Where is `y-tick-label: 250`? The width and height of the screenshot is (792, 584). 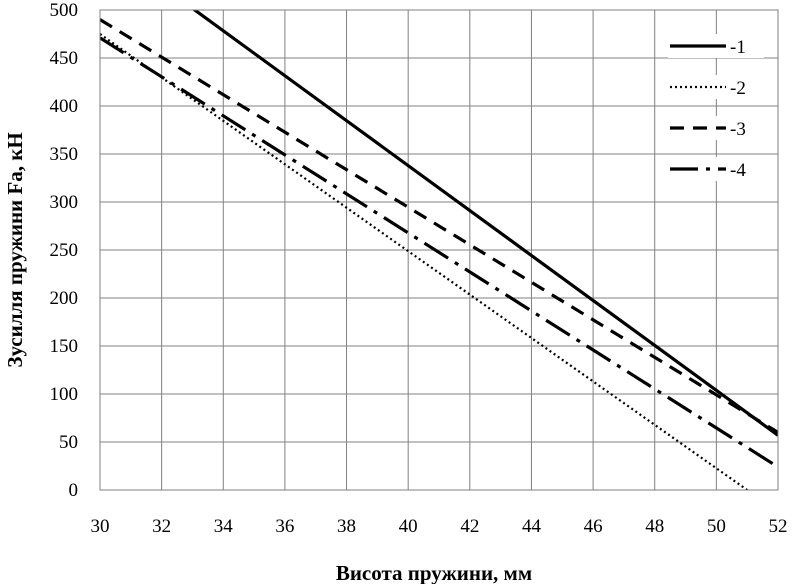 y-tick-label: 250 is located at coordinates (64, 250).